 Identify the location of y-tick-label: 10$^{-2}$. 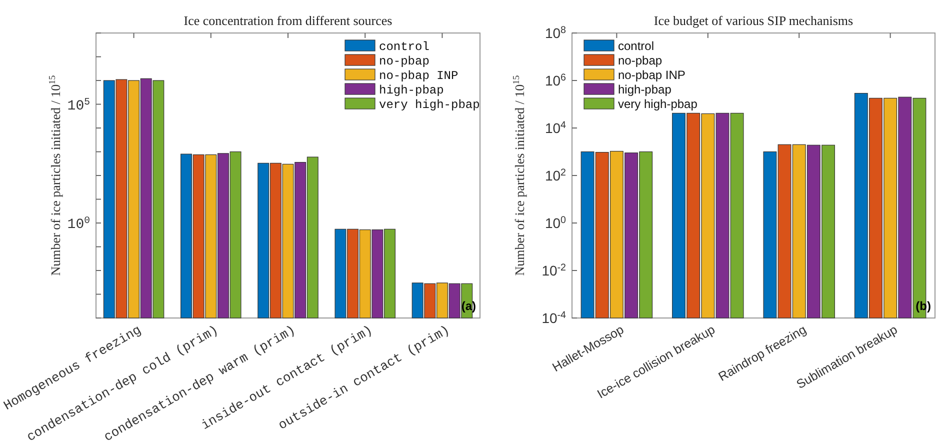
(554, 270).